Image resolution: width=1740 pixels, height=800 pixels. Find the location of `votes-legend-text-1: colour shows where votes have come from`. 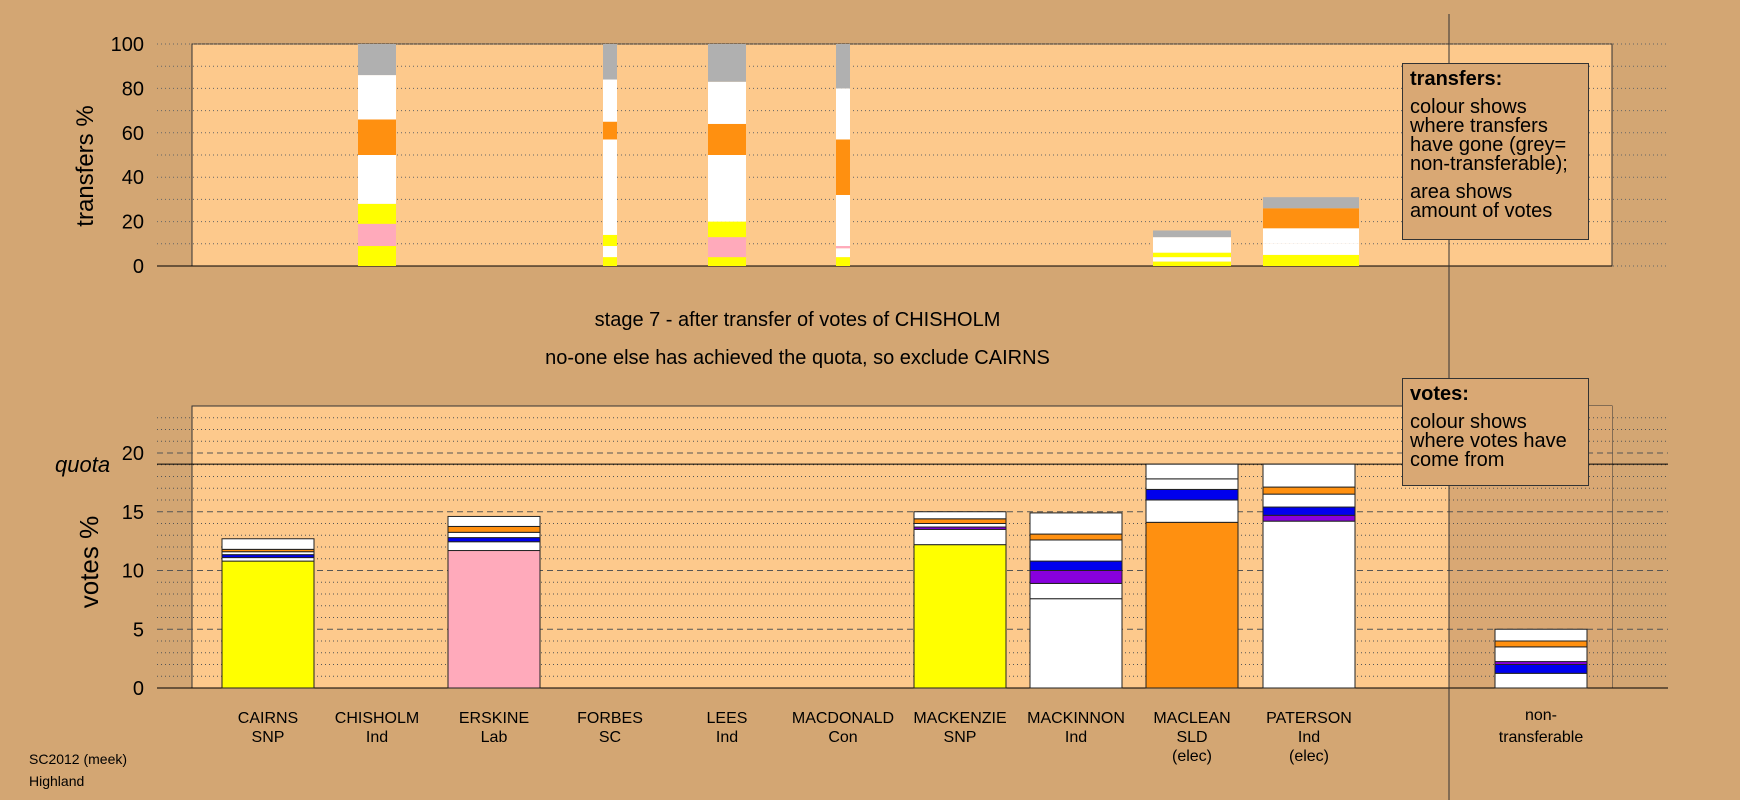

votes-legend-text-1: colour shows where votes have come from is located at coordinates (1488, 441).